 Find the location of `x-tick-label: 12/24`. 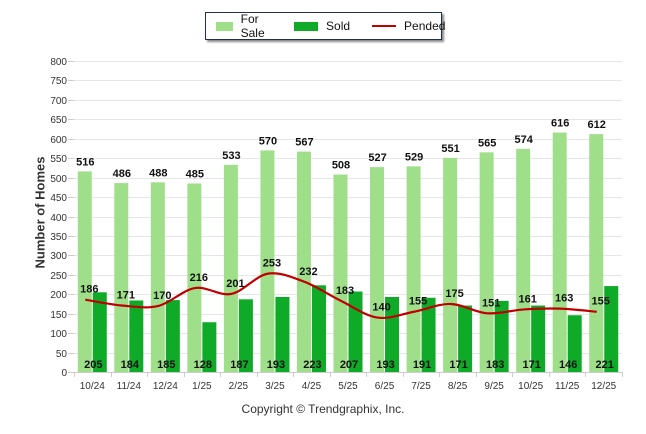

x-tick-label: 12/24 is located at coordinates (165, 386).